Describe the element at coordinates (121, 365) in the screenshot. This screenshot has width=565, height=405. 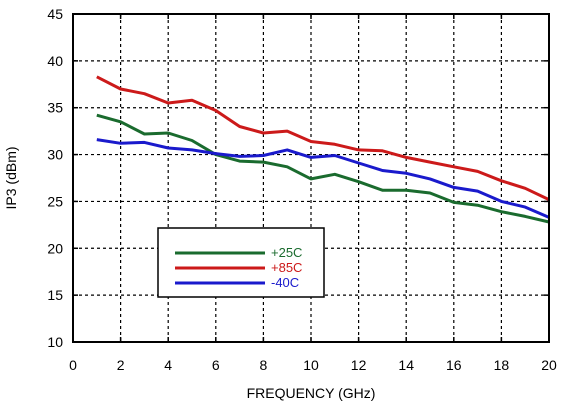
I see `x-tick-label: 2` at that location.